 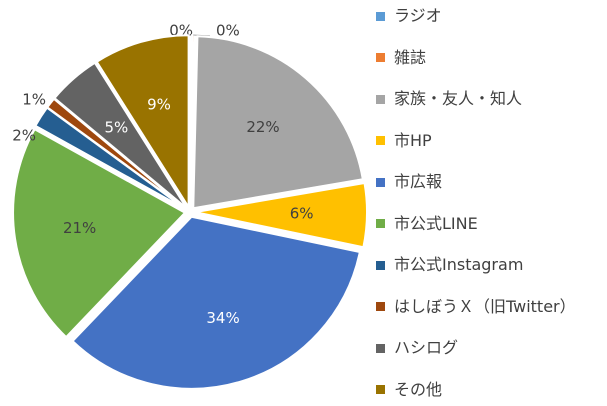 I want to click on slice-data-label: 22%, so click(x=262, y=127).